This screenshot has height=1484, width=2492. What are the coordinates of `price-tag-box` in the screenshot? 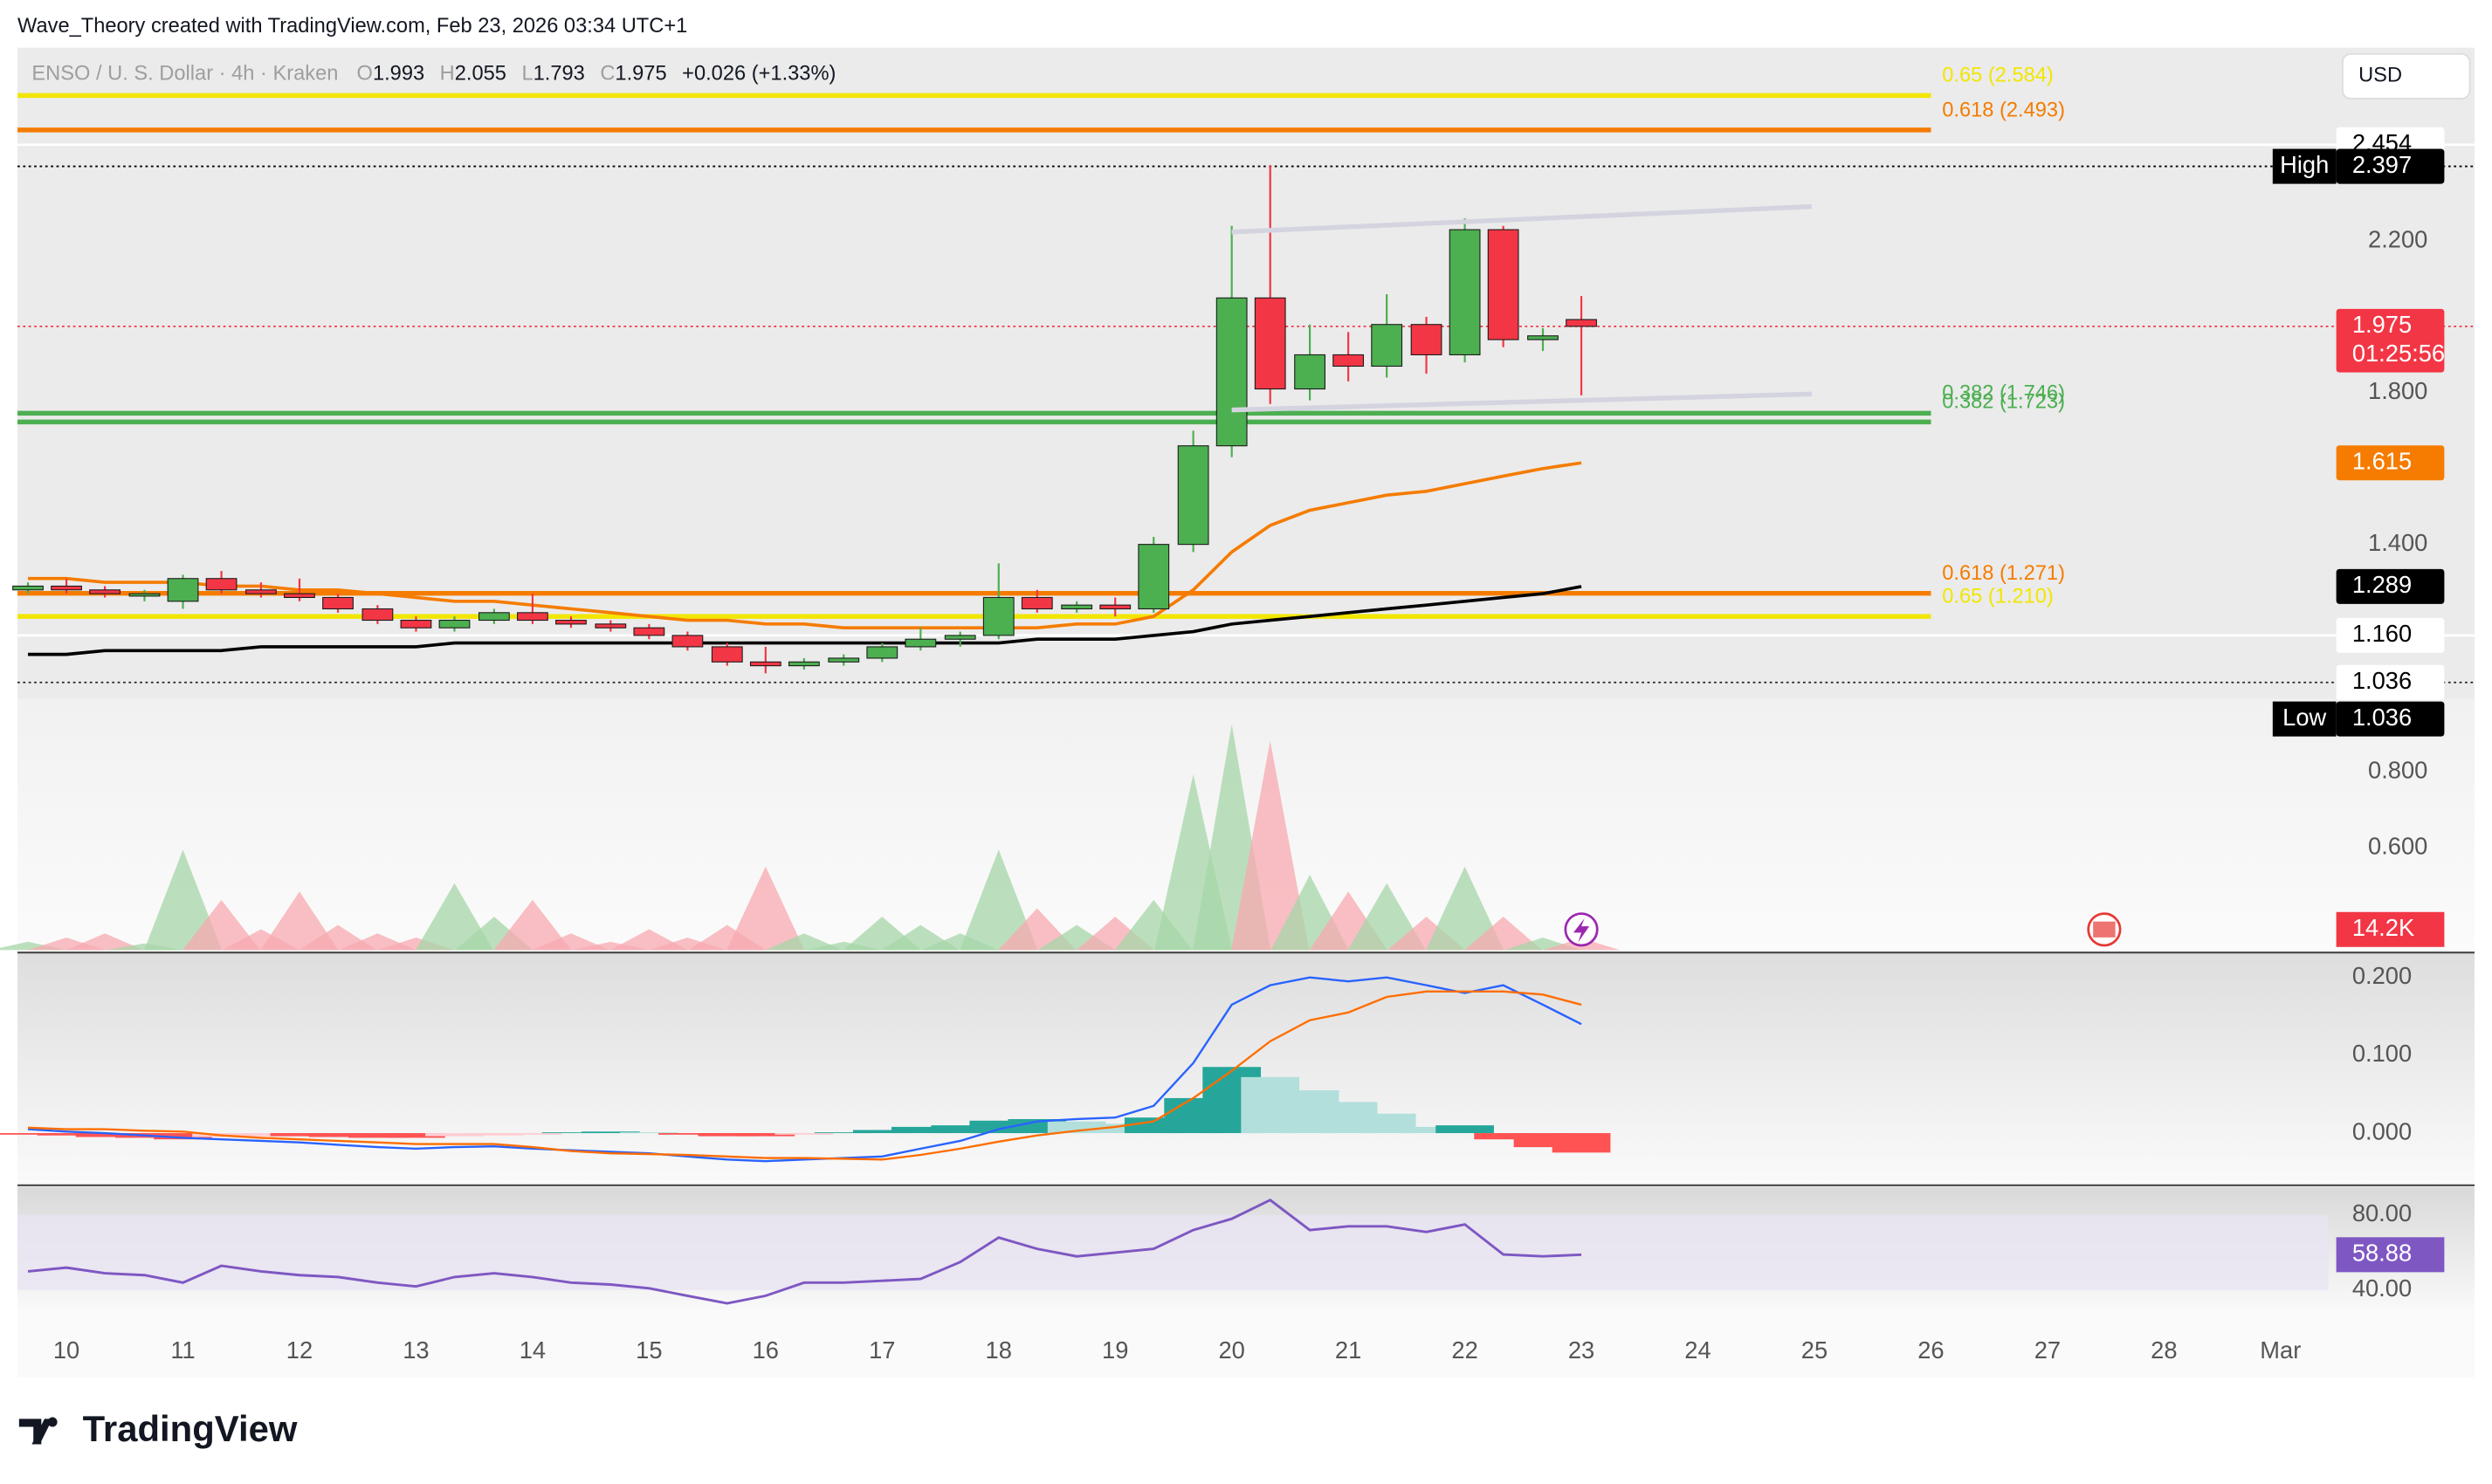 It's located at (2305, 166).